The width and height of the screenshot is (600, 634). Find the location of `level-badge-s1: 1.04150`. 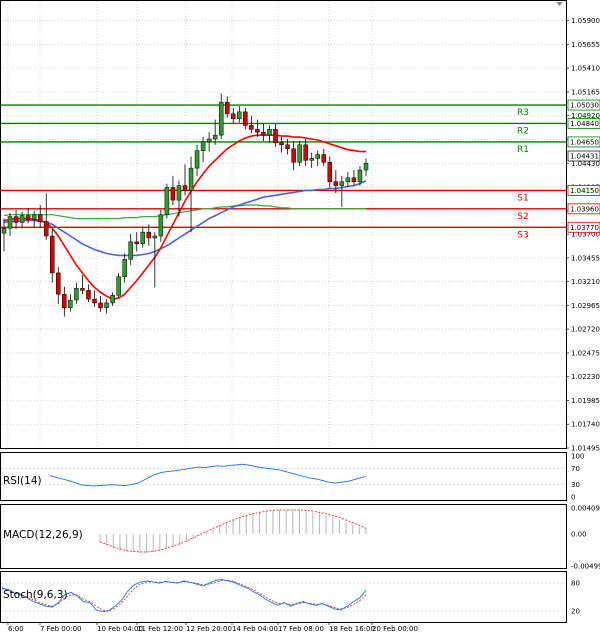

level-badge-s1: 1.04150 is located at coordinates (583, 190).